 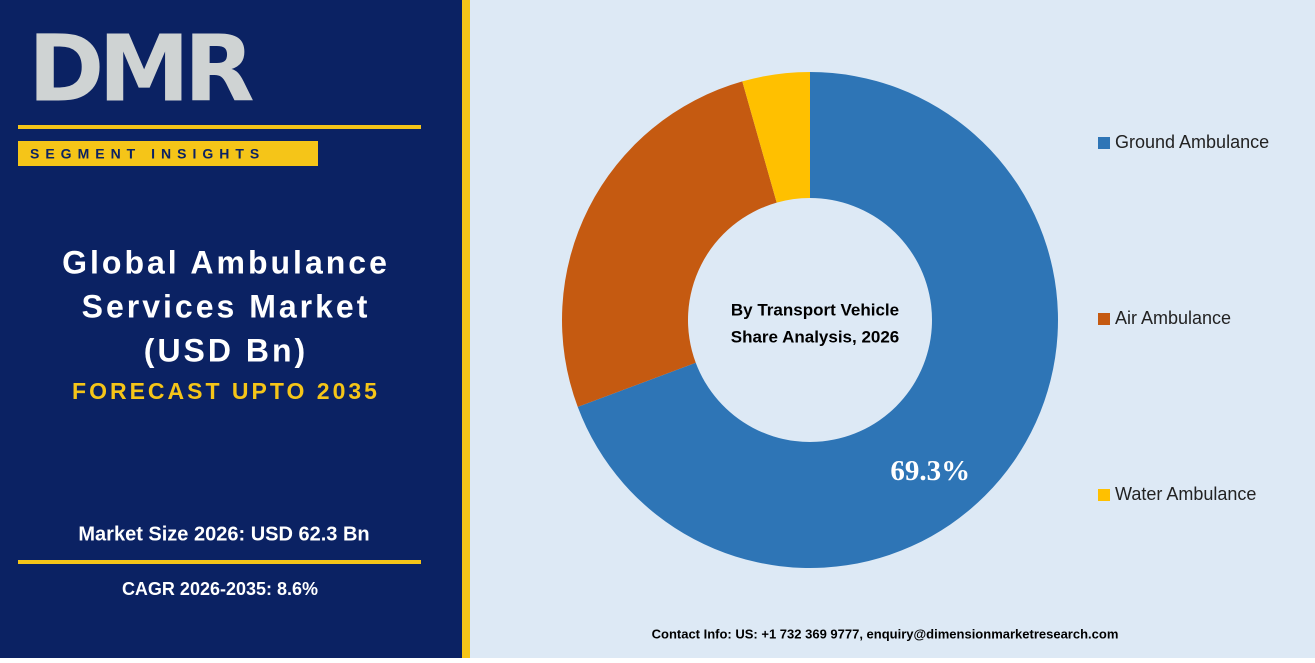 What do you see at coordinates (226, 262) in the screenshot?
I see `title-line: Global Ambulance` at bounding box center [226, 262].